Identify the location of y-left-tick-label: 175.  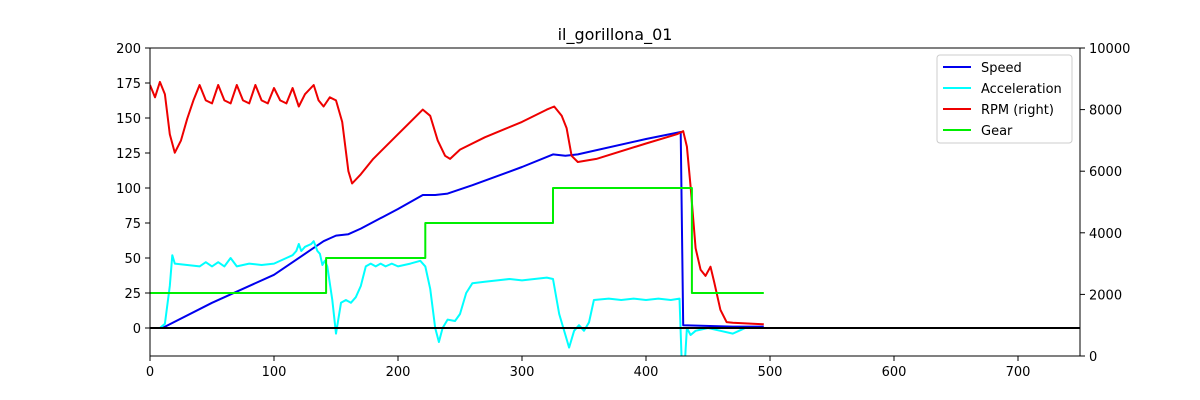
(128, 84).